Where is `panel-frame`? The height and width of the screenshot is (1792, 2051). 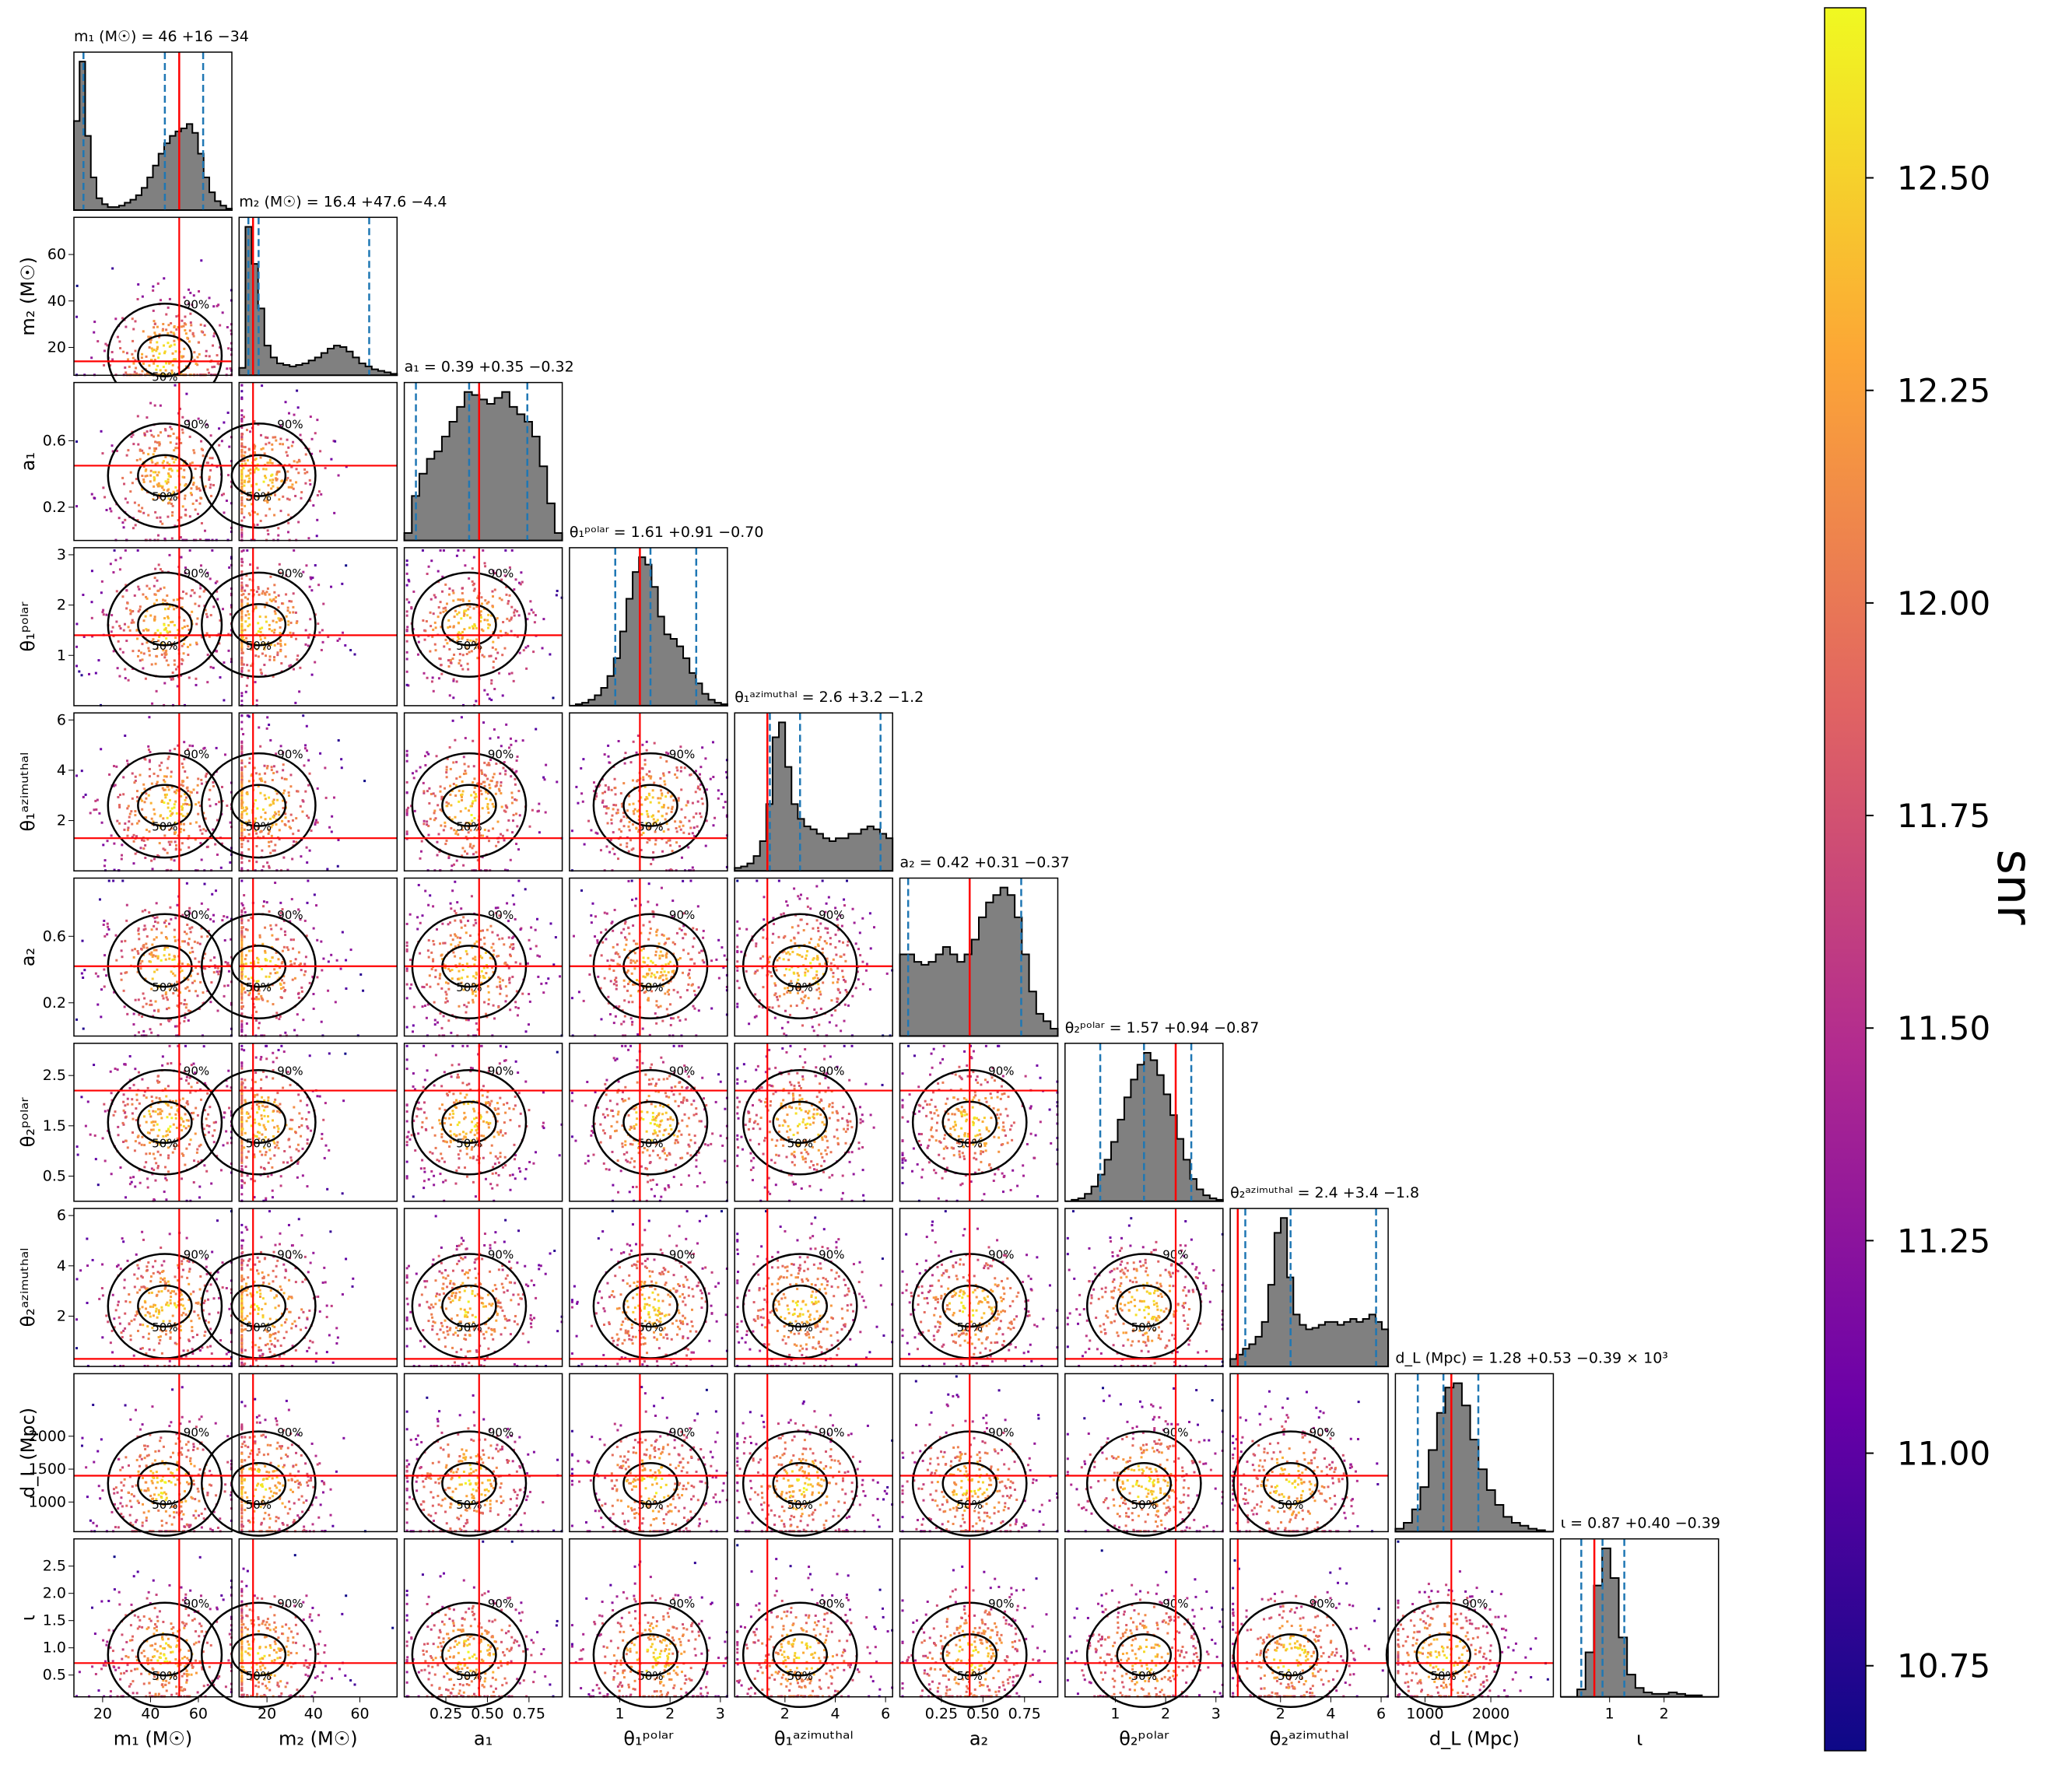 panel-frame is located at coordinates (813, 791).